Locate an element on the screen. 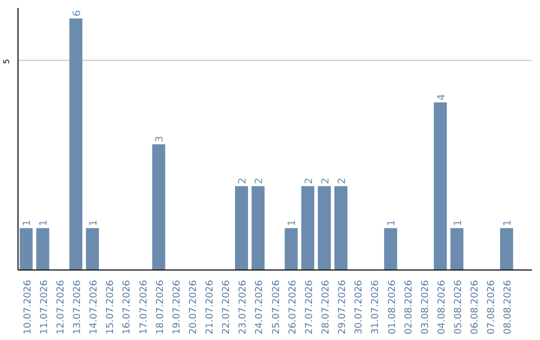  data-label: 4 is located at coordinates (442, 97).